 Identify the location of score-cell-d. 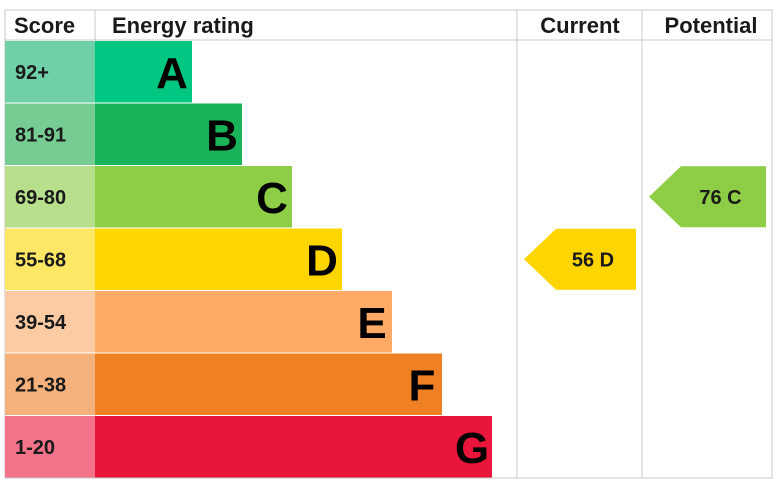
(50, 259).